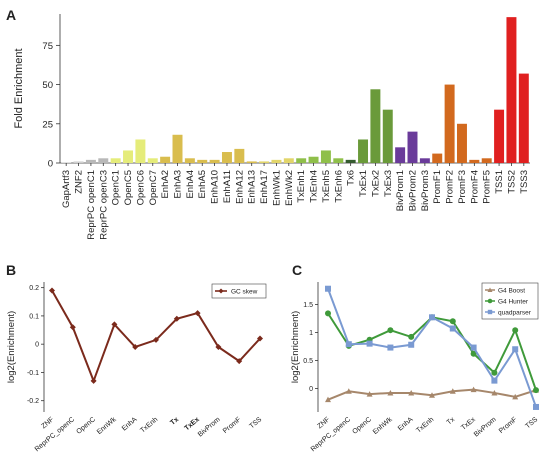 The image size is (550, 468). What do you see at coordinates (11, 15) in the screenshot?
I see `panel-letter-a: A` at bounding box center [11, 15].